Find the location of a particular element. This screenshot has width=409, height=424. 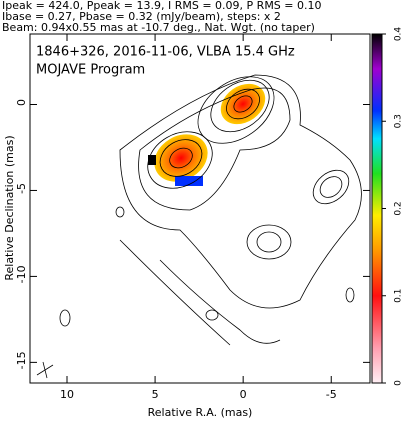

blue-patch is located at coordinates (189, 181).